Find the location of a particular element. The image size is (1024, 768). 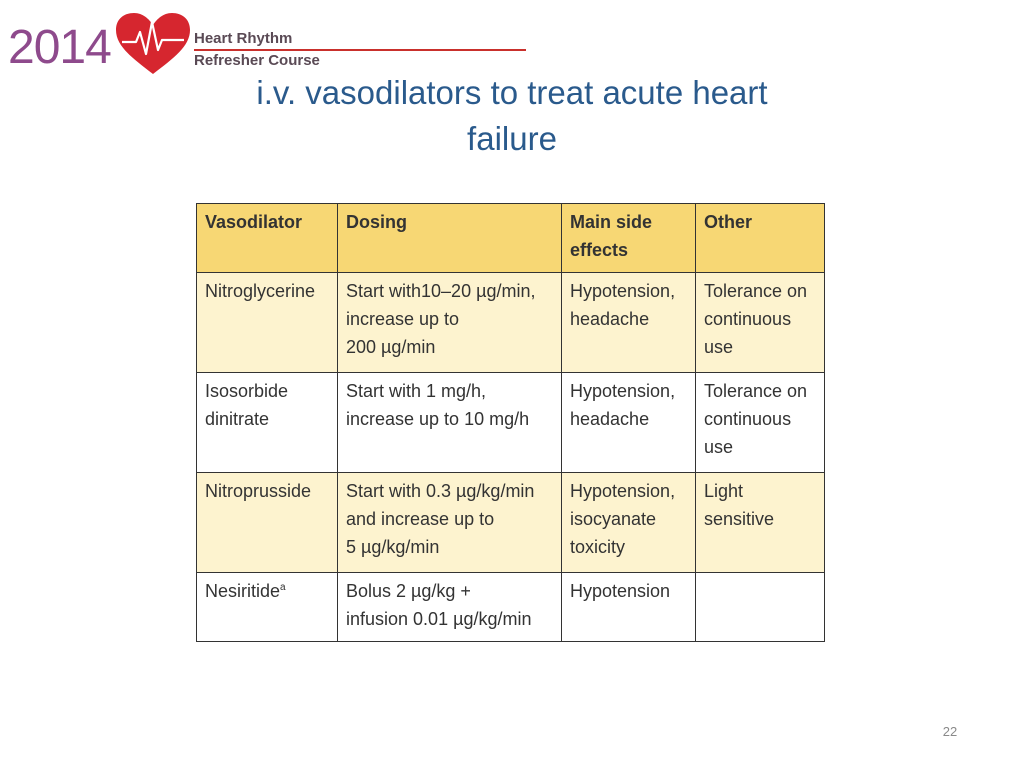

heart-rhythm-logo-icon is located at coordinates (153, 43).